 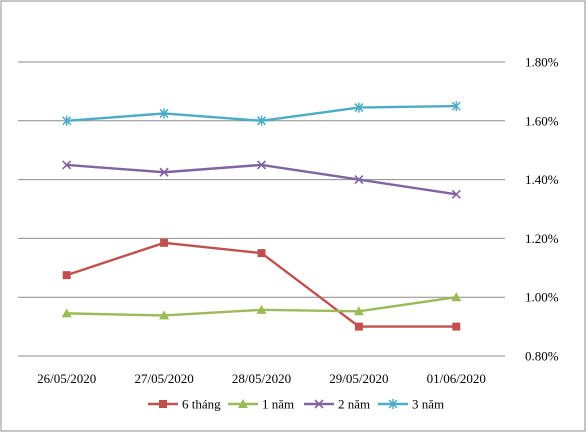 I want to click on x-tick-label: 29/05/2020, so click(x=358, y=378).